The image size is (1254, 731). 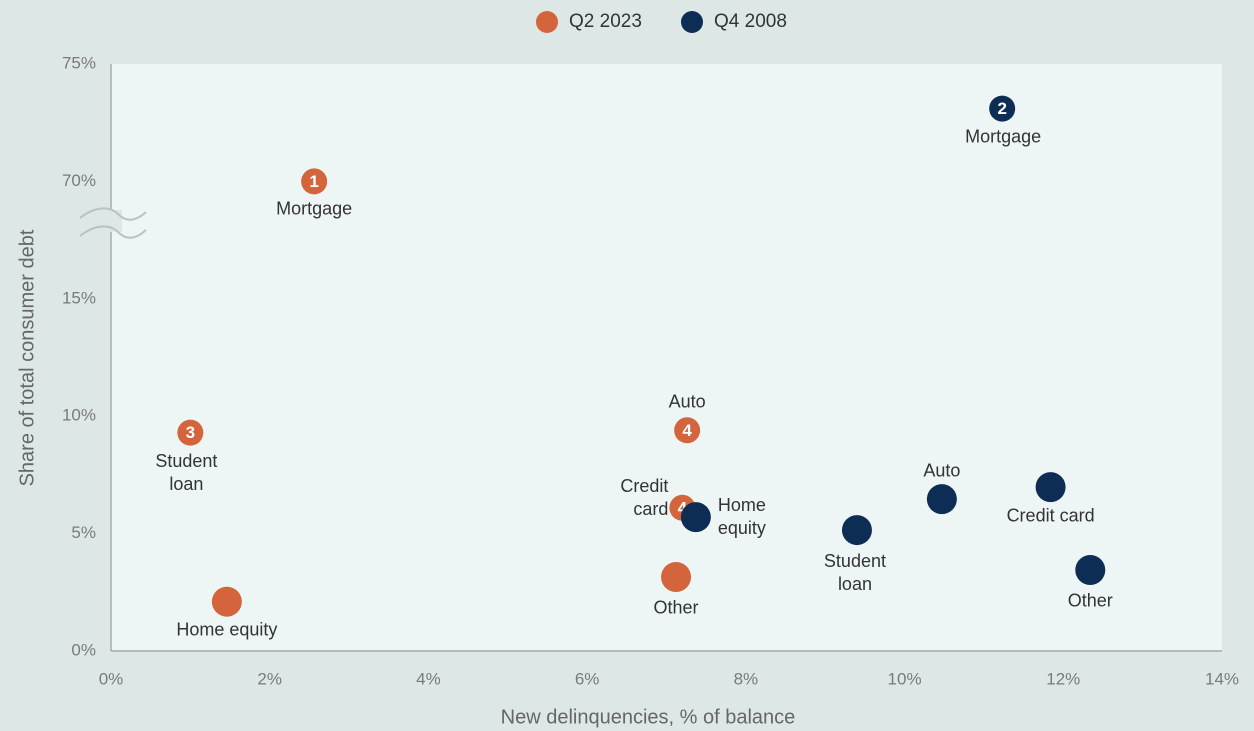 I want to click on point-badge: 3, so click(x=190, y=432).